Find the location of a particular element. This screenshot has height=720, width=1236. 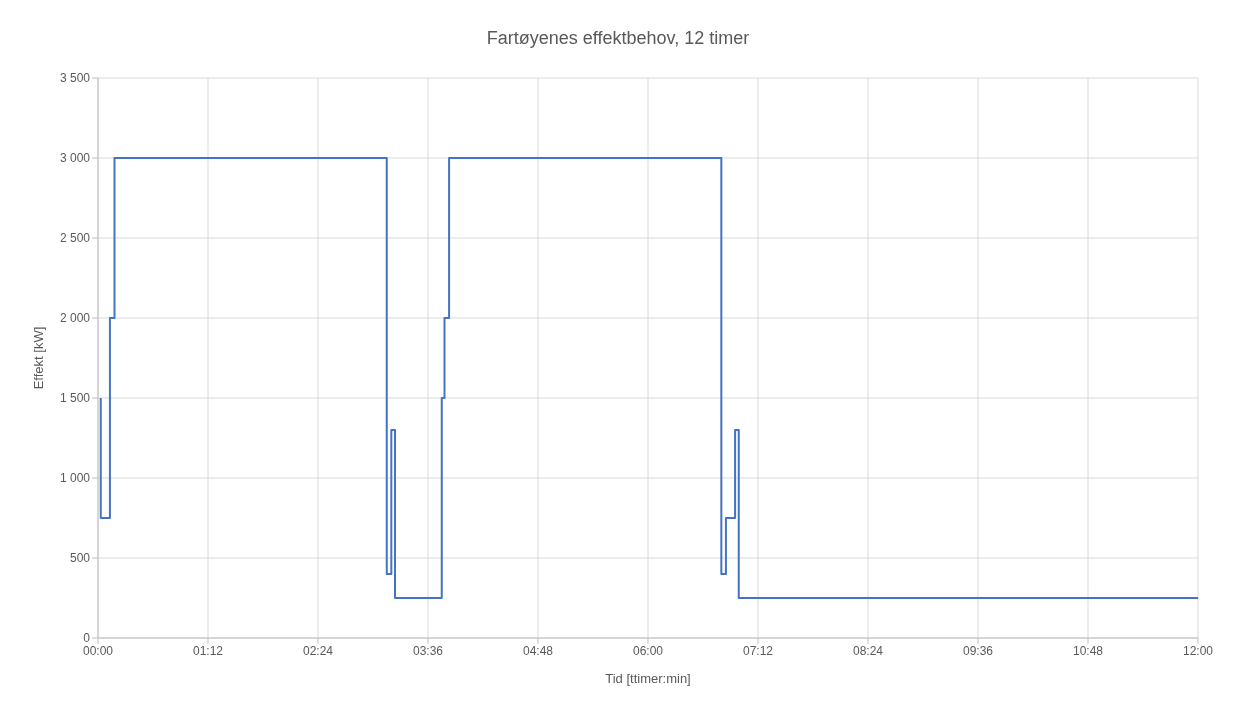

x-tick-label: 09:36 is located at coordinates (978, 650).